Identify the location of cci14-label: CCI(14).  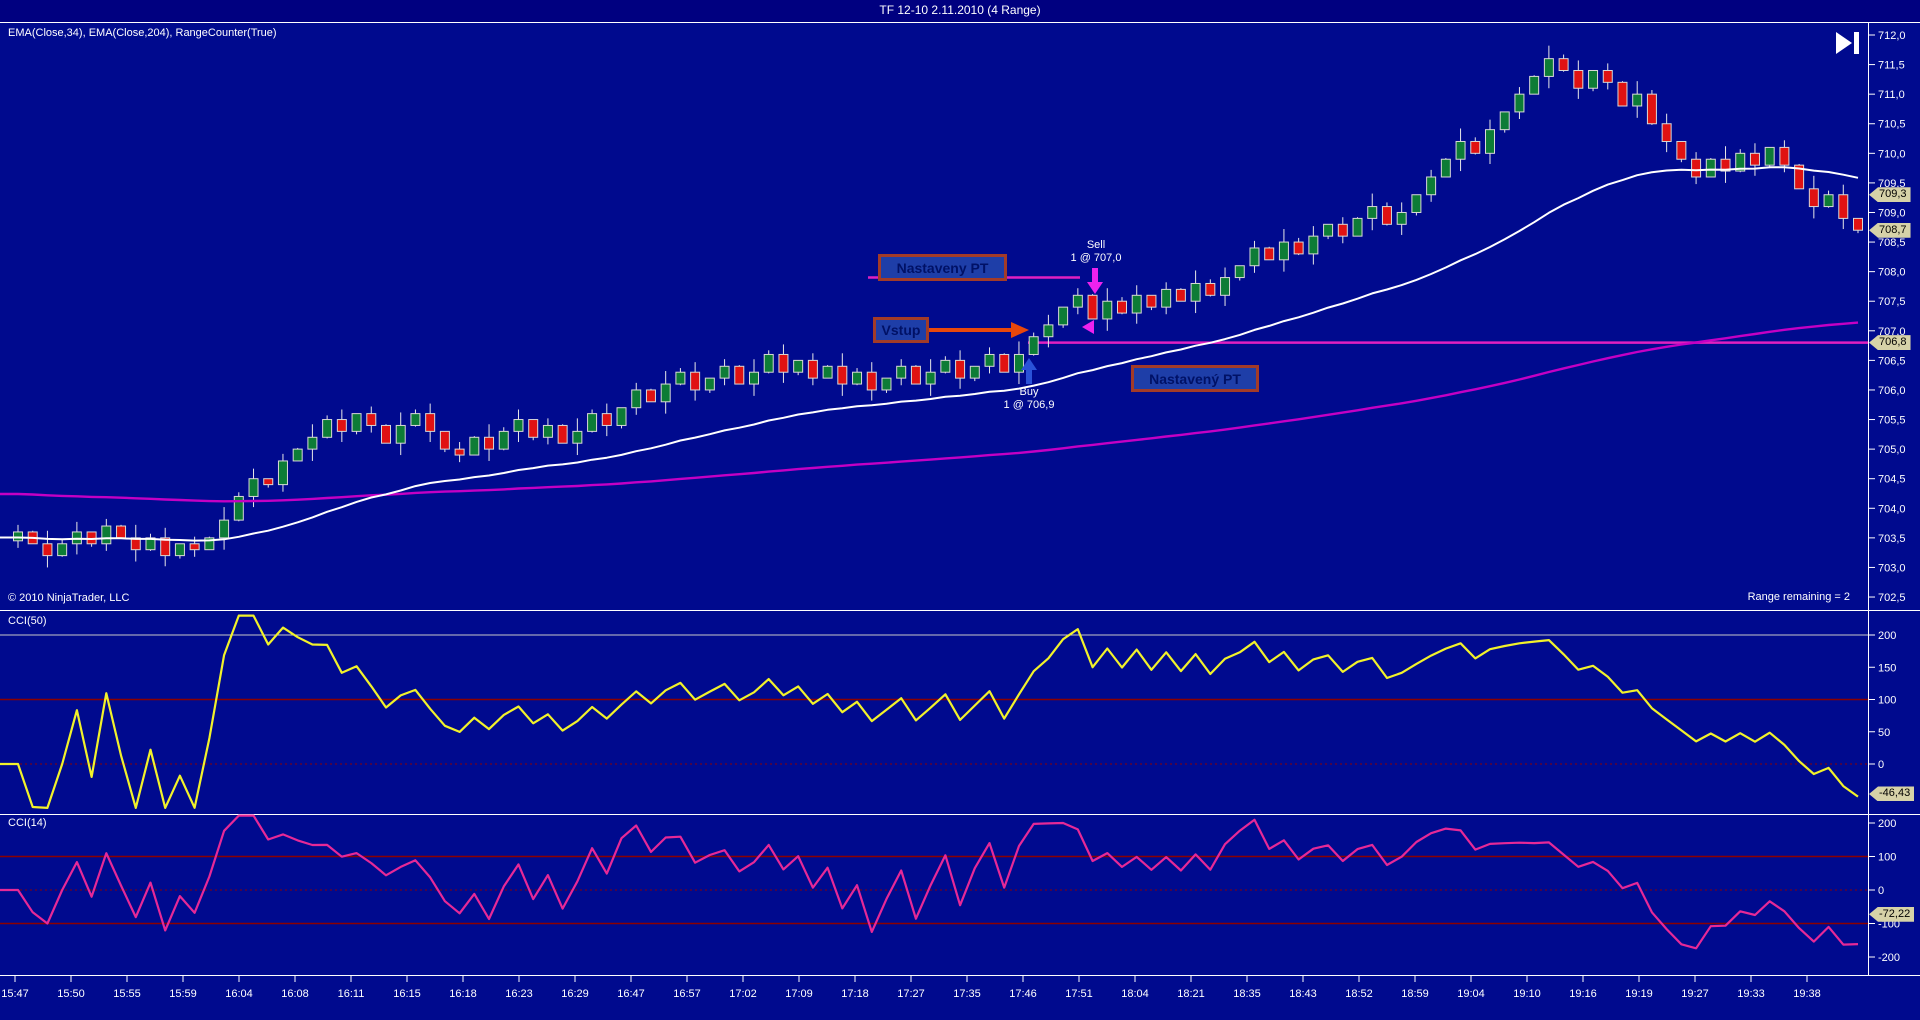
(27, 823).